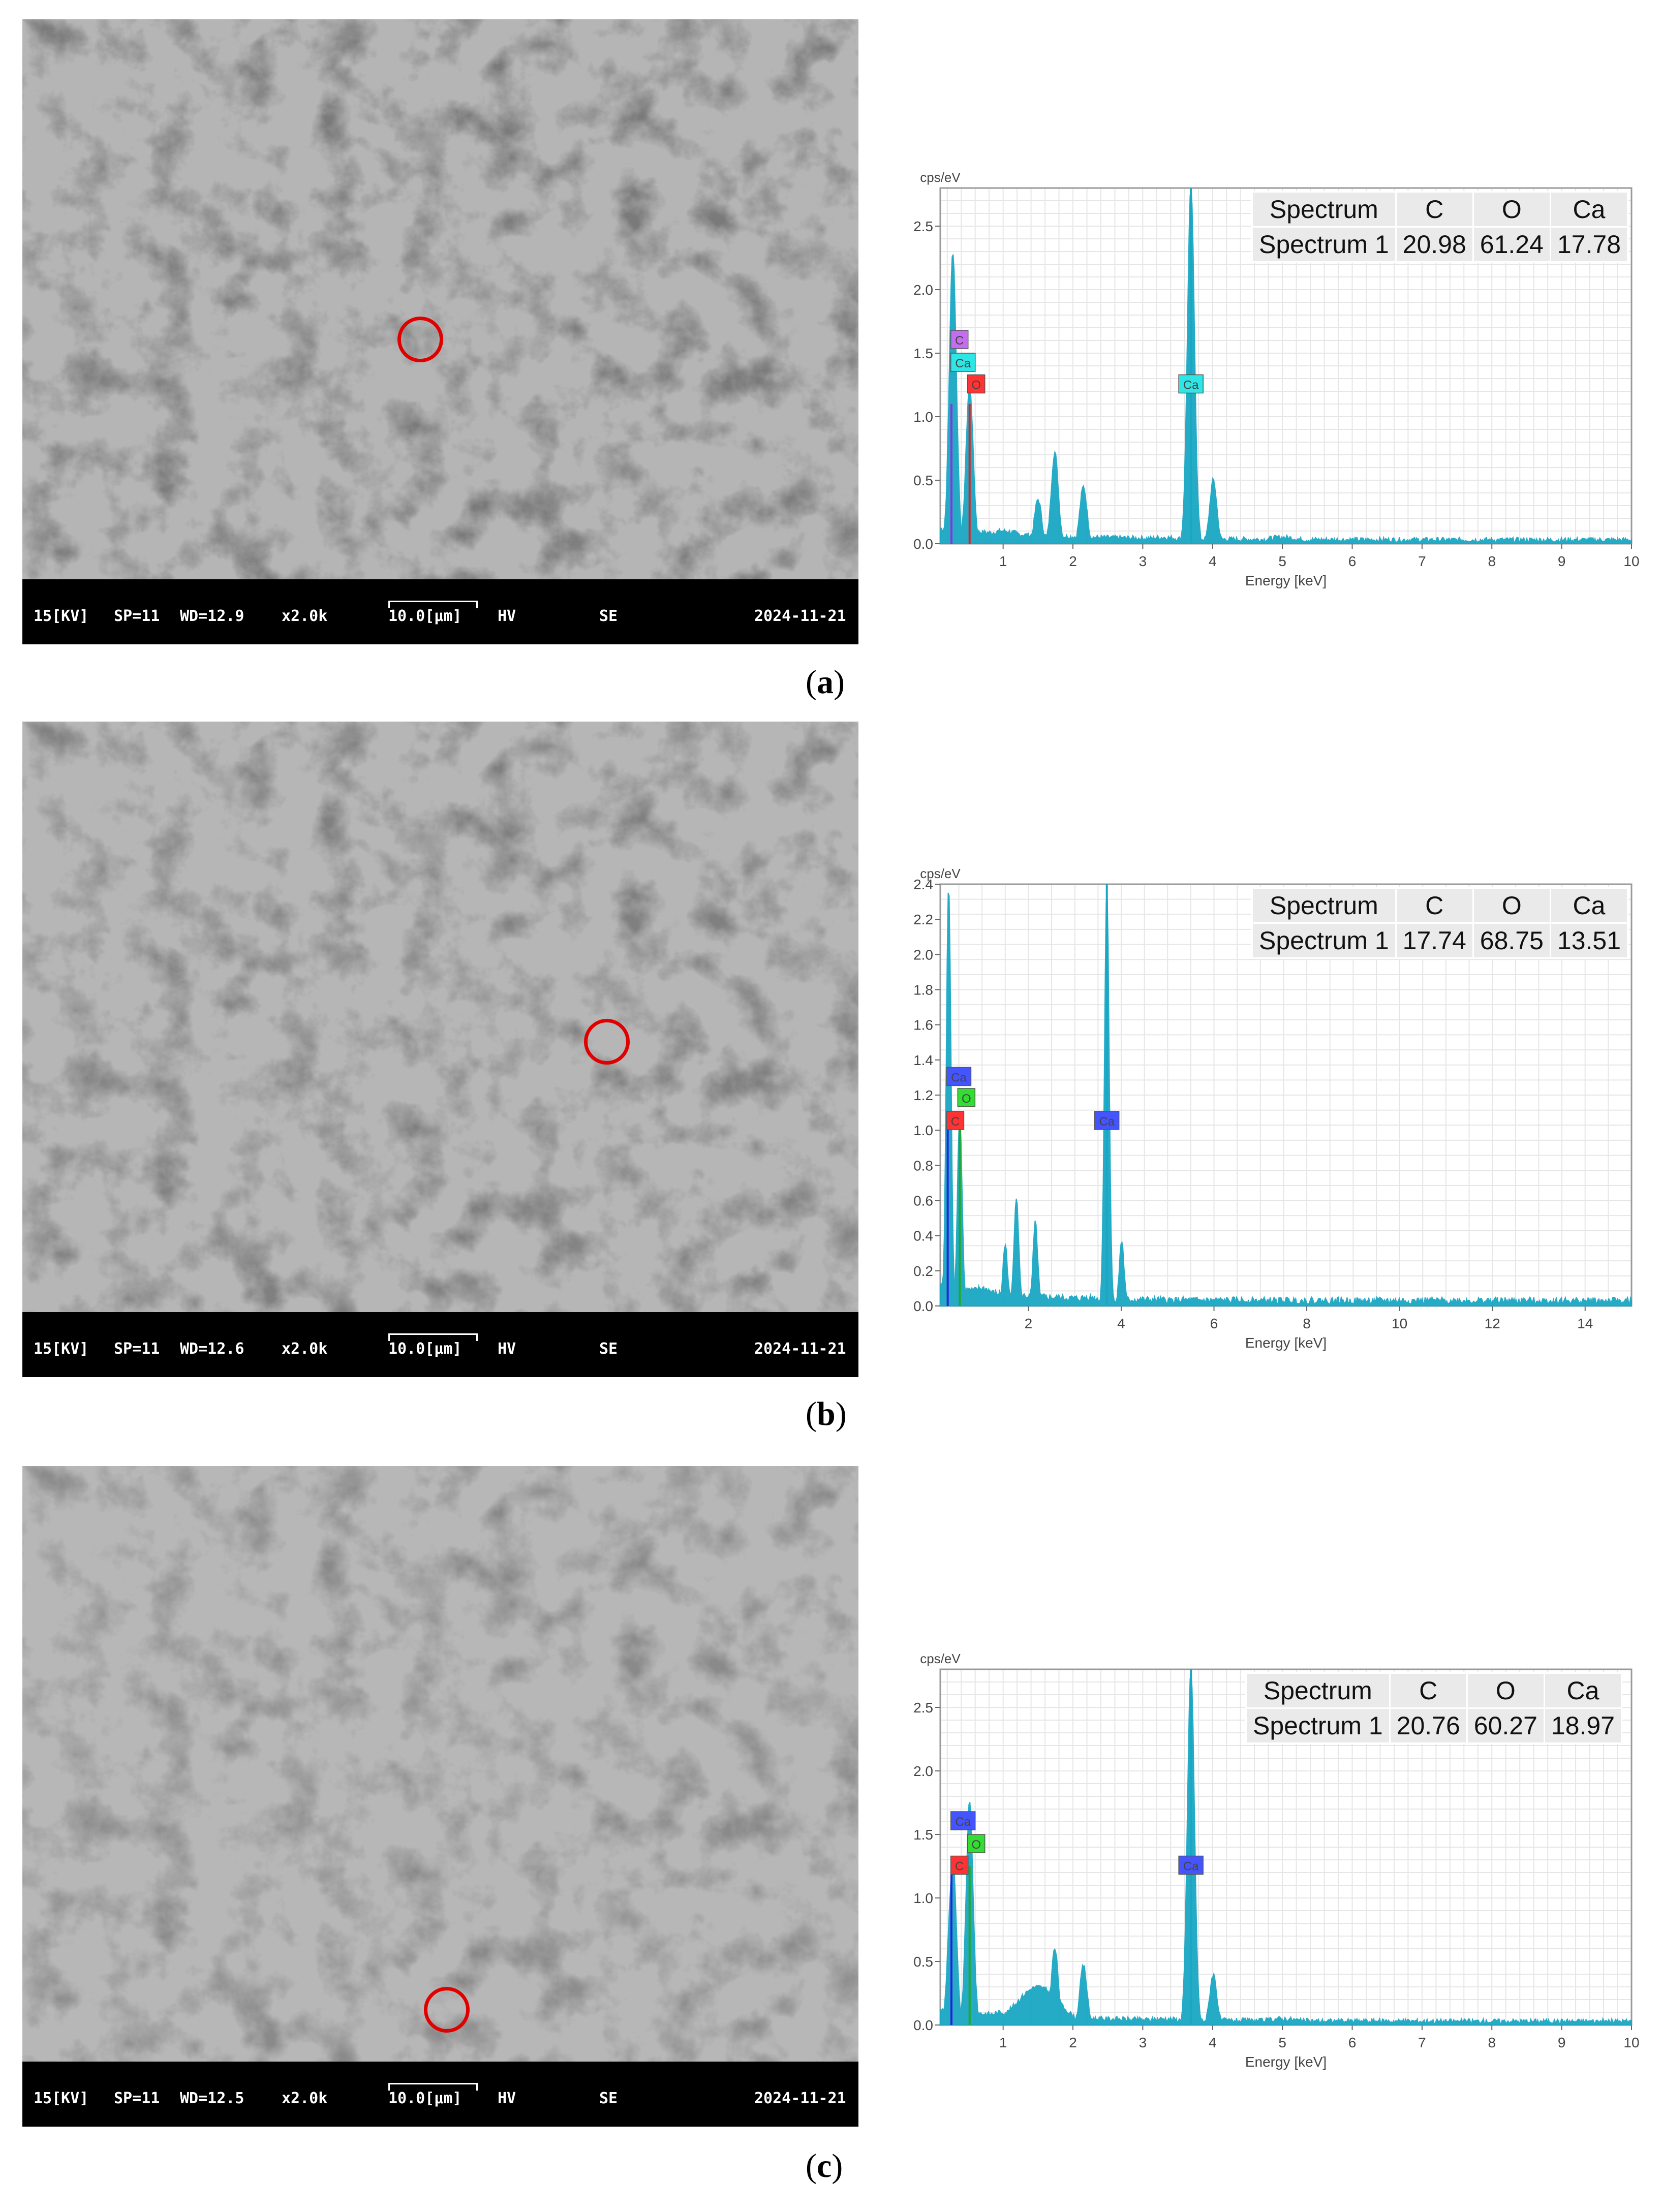 This screenshot has width=1662, height=2212. Describe the element at coordinates (1399, 1323) in the screenshot. I see `x-tick-label: 10` at that location.